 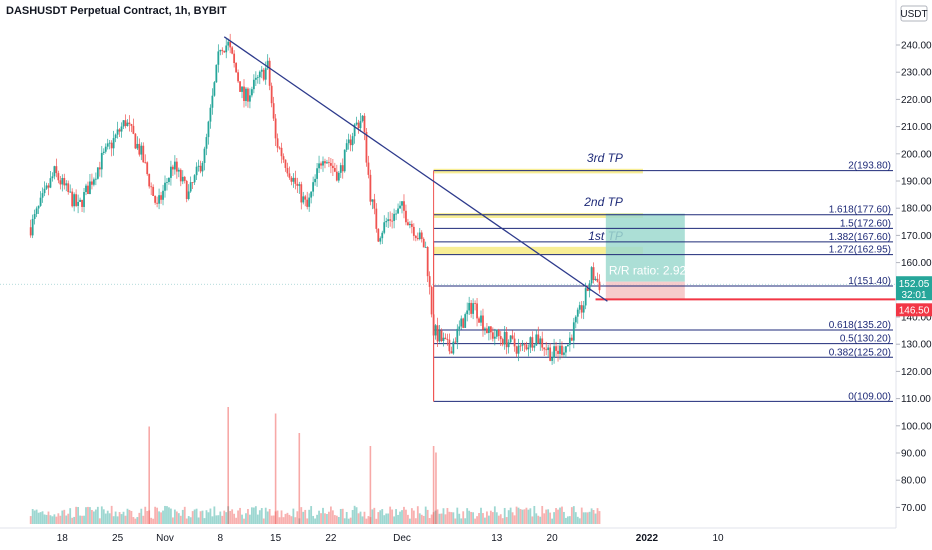 I want to click on price-tick-label: 200.00, so click(x=916, y=154).